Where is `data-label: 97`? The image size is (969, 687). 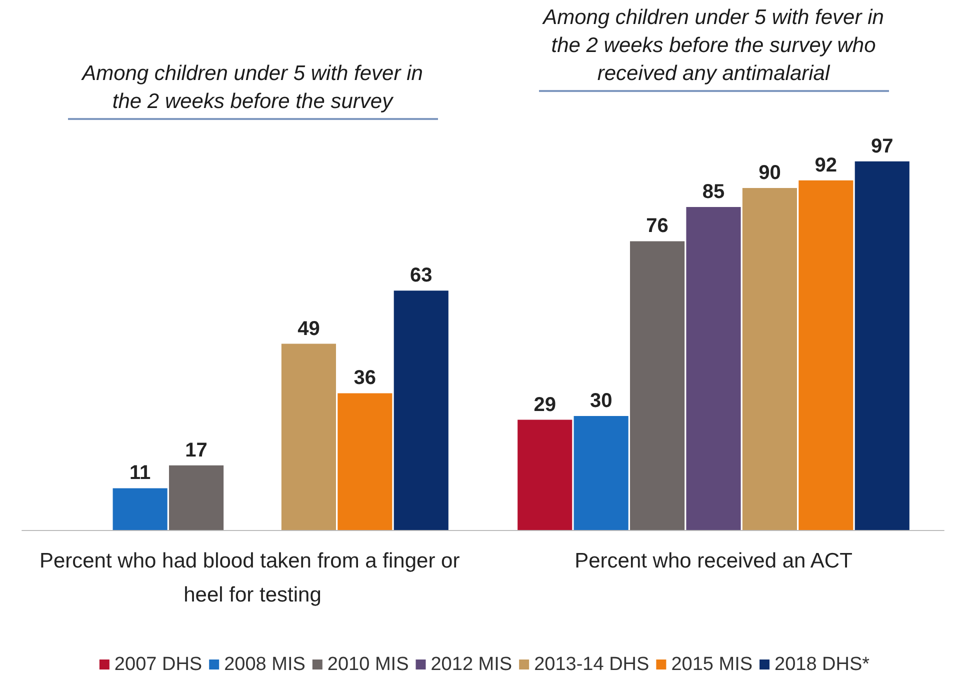
data-label: 97 is located at coordinates (882, 146).